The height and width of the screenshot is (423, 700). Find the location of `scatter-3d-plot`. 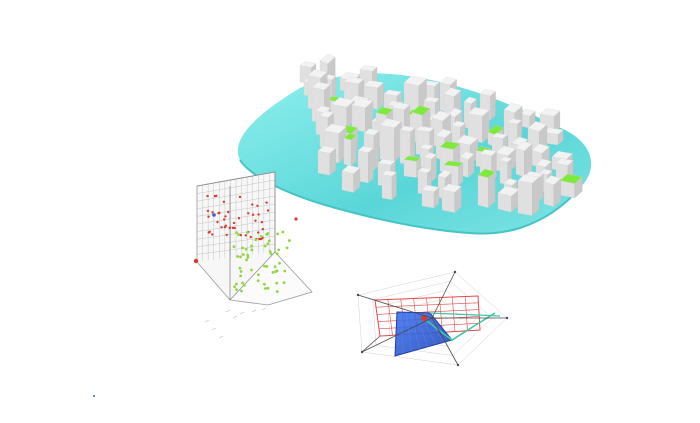

scatter-3d-plot is located at coordinates (253, 255).